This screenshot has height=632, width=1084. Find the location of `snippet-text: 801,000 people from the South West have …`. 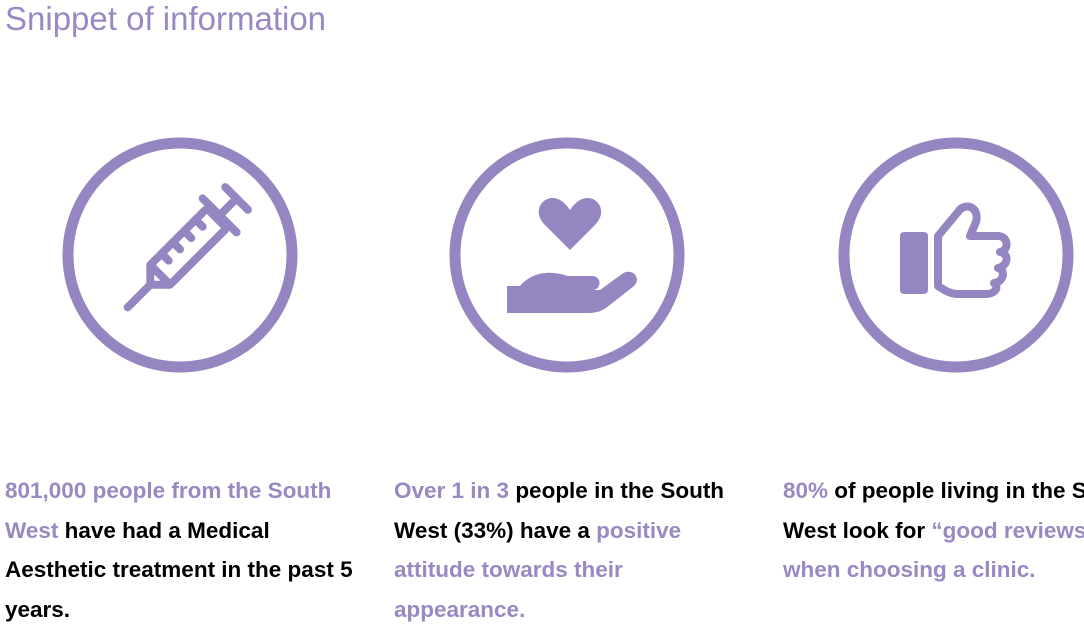

snippet-text: 801,000 people from the South West have … is located at coordinates (187, 550).